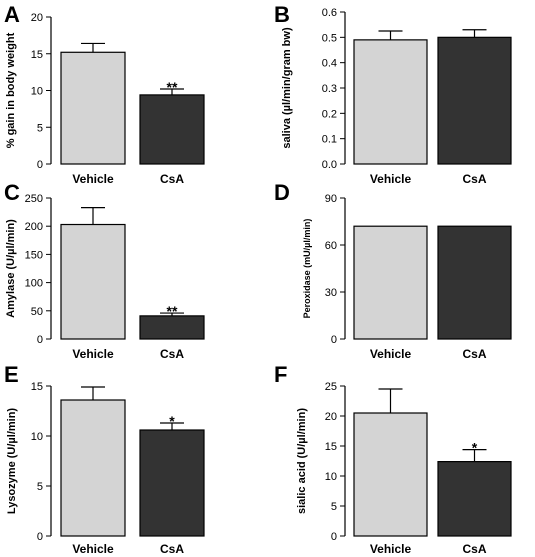  What do you see at coordinates (329, 64) in the screenshot?
I see `y-tick-label: 0.4` at bounding box center [329, 64].